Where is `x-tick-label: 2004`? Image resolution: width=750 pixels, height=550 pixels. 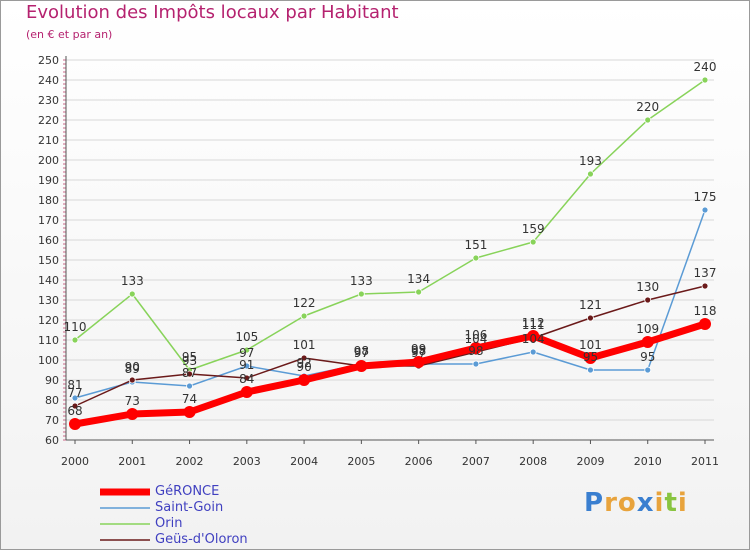
x-tick-label: 2004 is located at coordinates (304, 461).